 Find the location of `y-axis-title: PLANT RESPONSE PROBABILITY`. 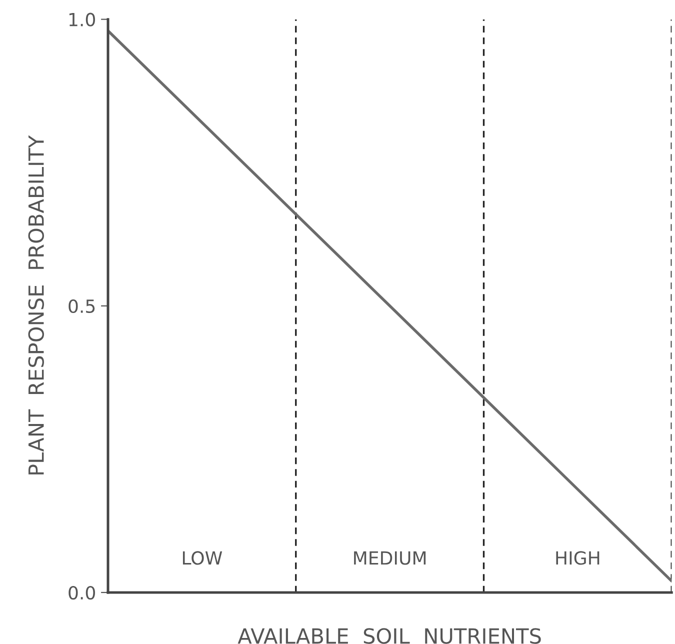

y-axis-title: PLANT RESPONSE PROBABILITY is located at coordinates (36, 304).